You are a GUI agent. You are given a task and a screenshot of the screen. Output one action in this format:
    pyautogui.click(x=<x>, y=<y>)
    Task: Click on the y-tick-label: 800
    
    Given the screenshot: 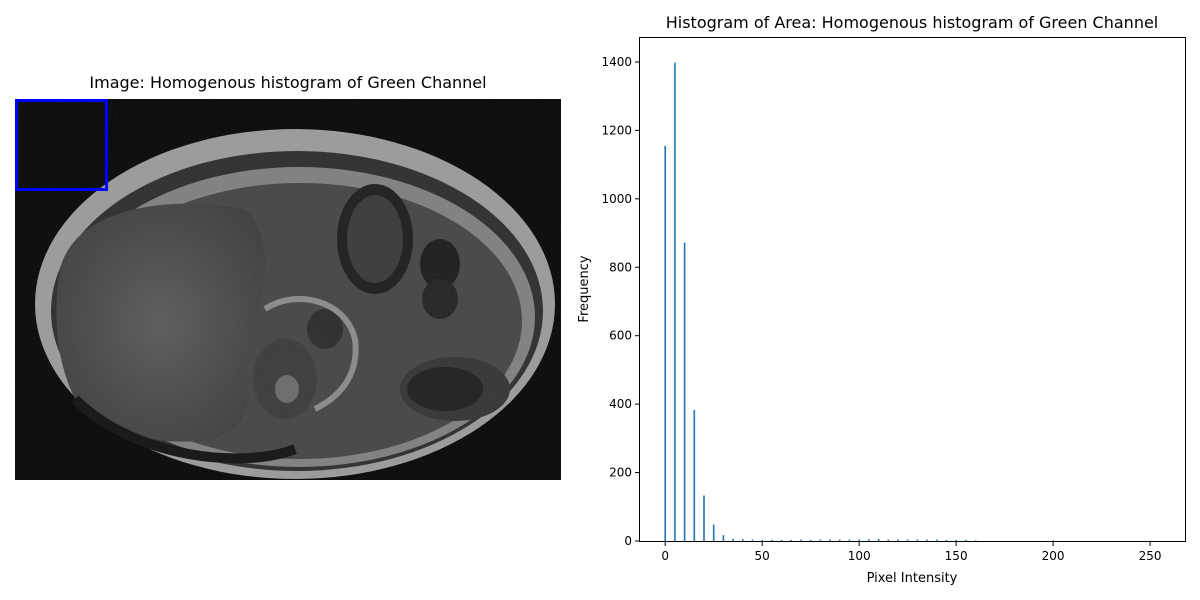 What is the action you would take?
    pyautogui.click(x=620, y=267)
    